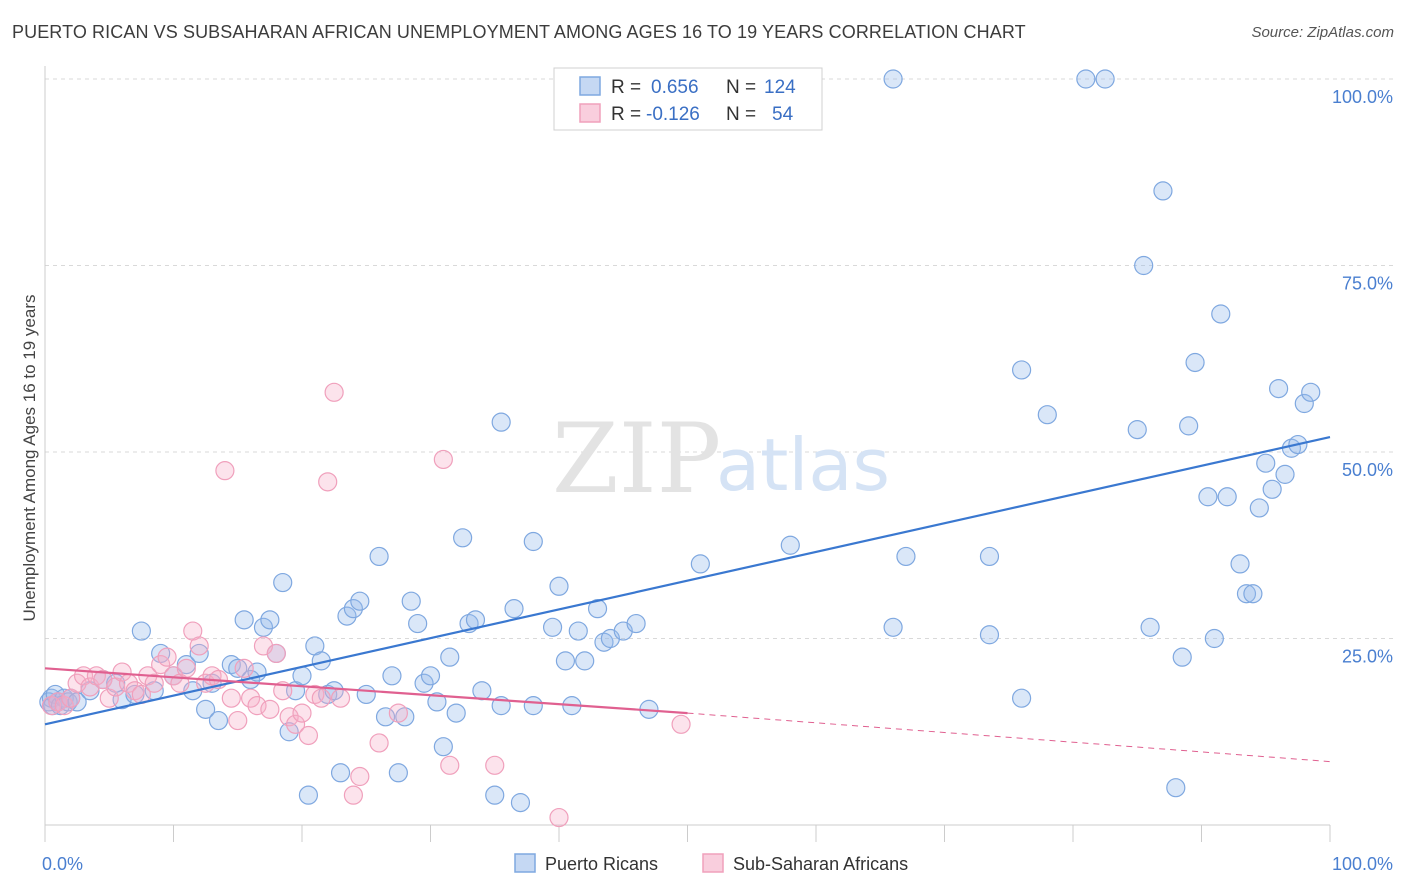 This screenshot has width=1406, height=892. What do you see at coordinates (783, 114) in the screenshot?
I see `legend-n-value-2: 54` at bounding box center [783, 114].